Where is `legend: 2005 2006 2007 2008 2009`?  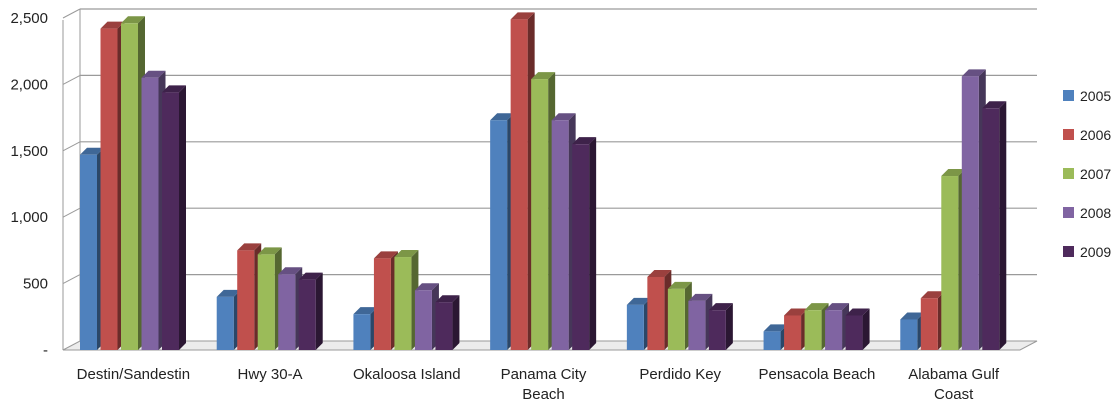
legend: 2005 2006 2007 2008 2009 is located at coordinates (1087, 174).